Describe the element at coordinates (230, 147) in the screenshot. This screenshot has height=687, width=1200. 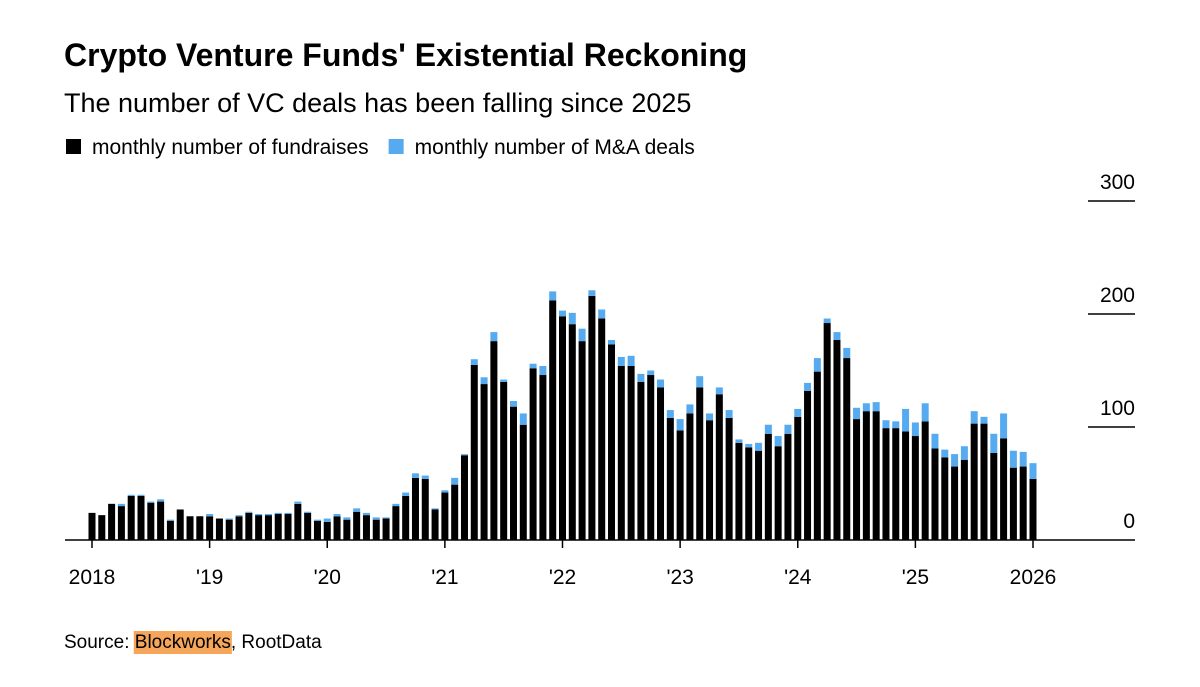
I see `legend-label: monthly number of fundraises` at that location.